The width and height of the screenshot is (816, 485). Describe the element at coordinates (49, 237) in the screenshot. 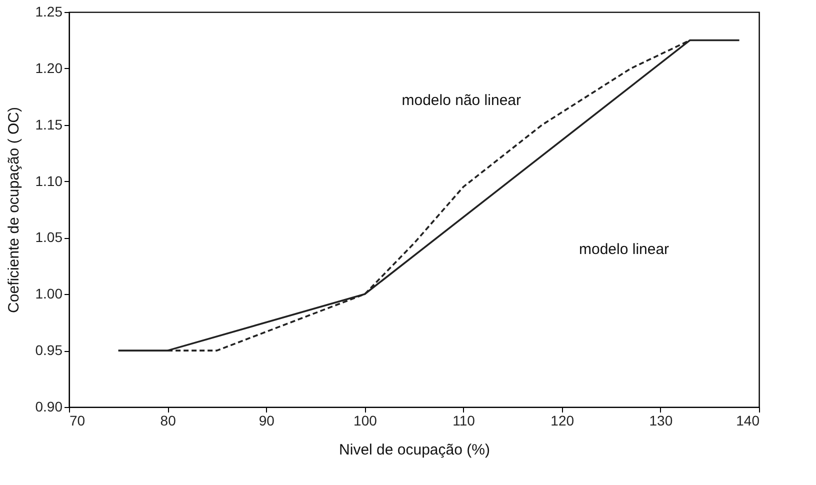

I see `y-tick-label: 1.05` at that location.